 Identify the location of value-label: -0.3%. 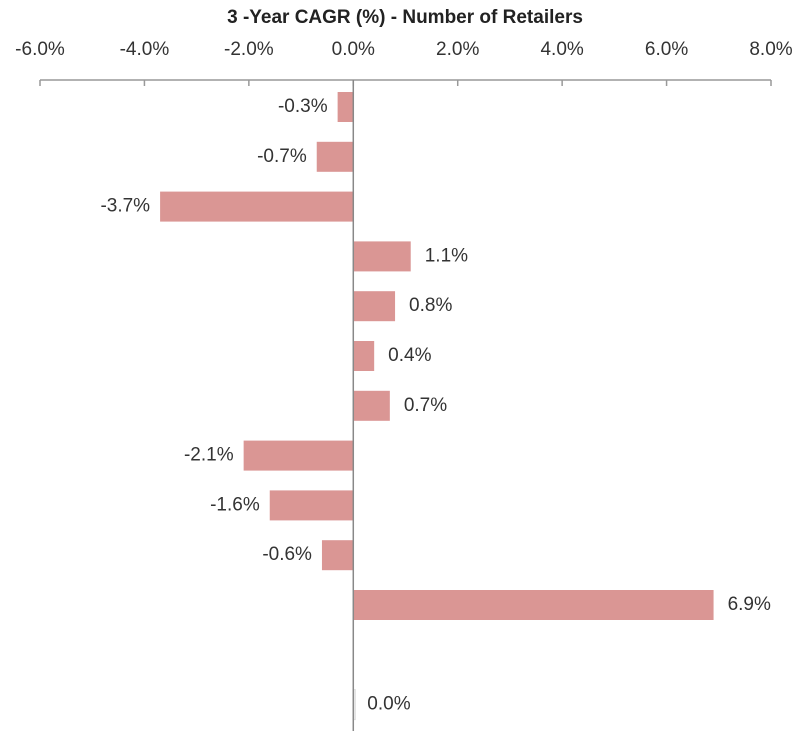
(303, 106).